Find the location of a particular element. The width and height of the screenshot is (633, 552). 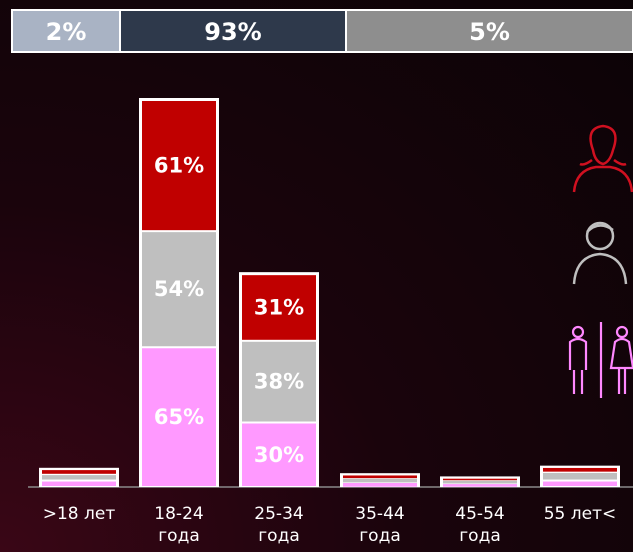

bar-label: 30% is located at coordinates (279, 455).